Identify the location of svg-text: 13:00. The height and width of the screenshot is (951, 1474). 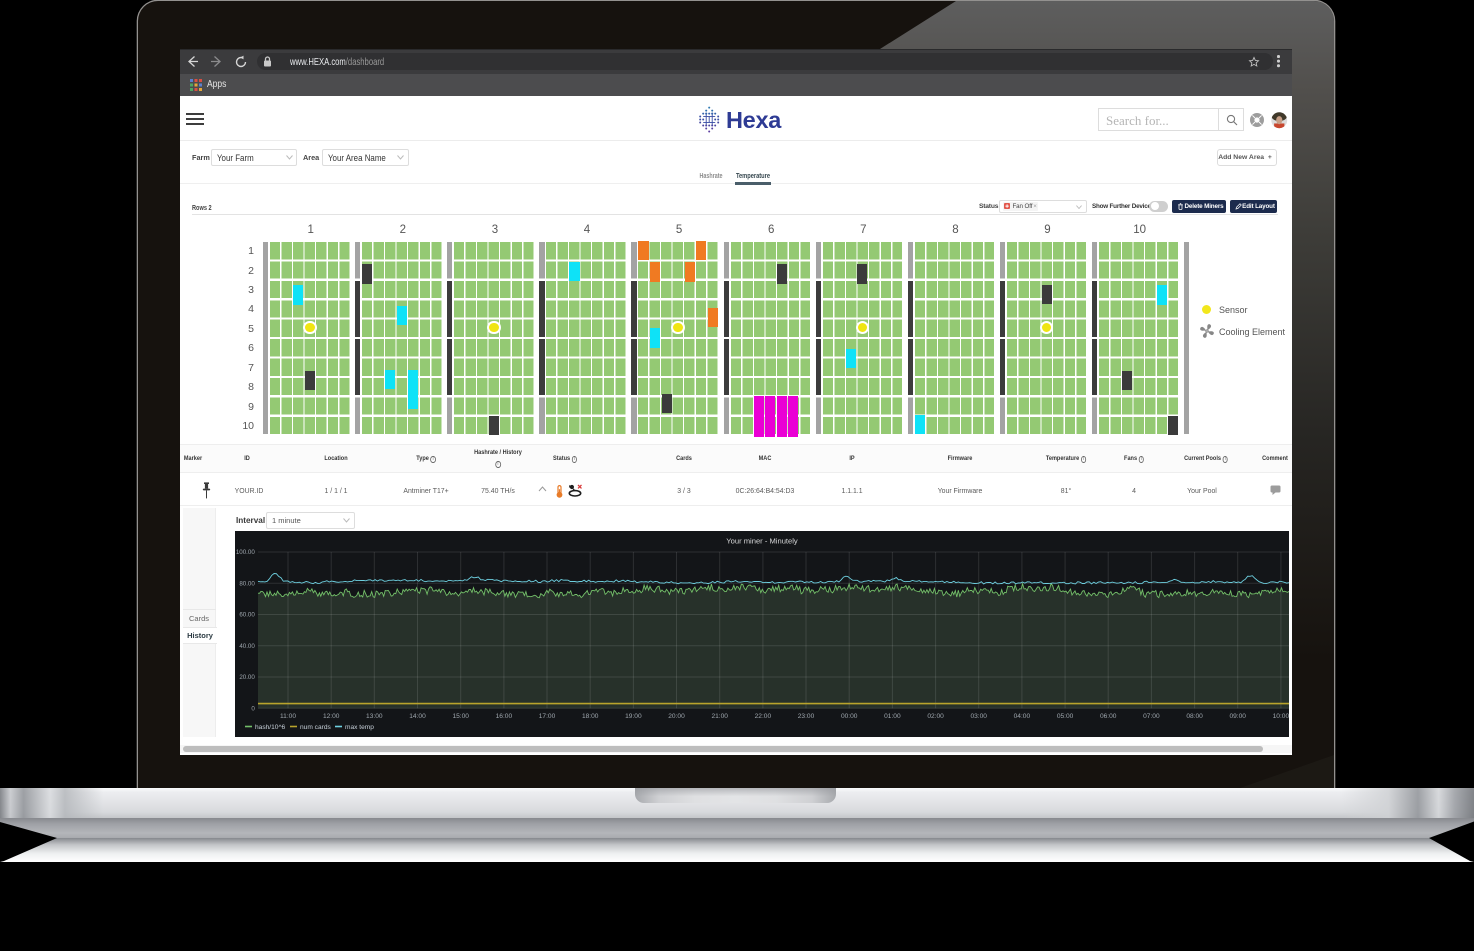
(374, 716).